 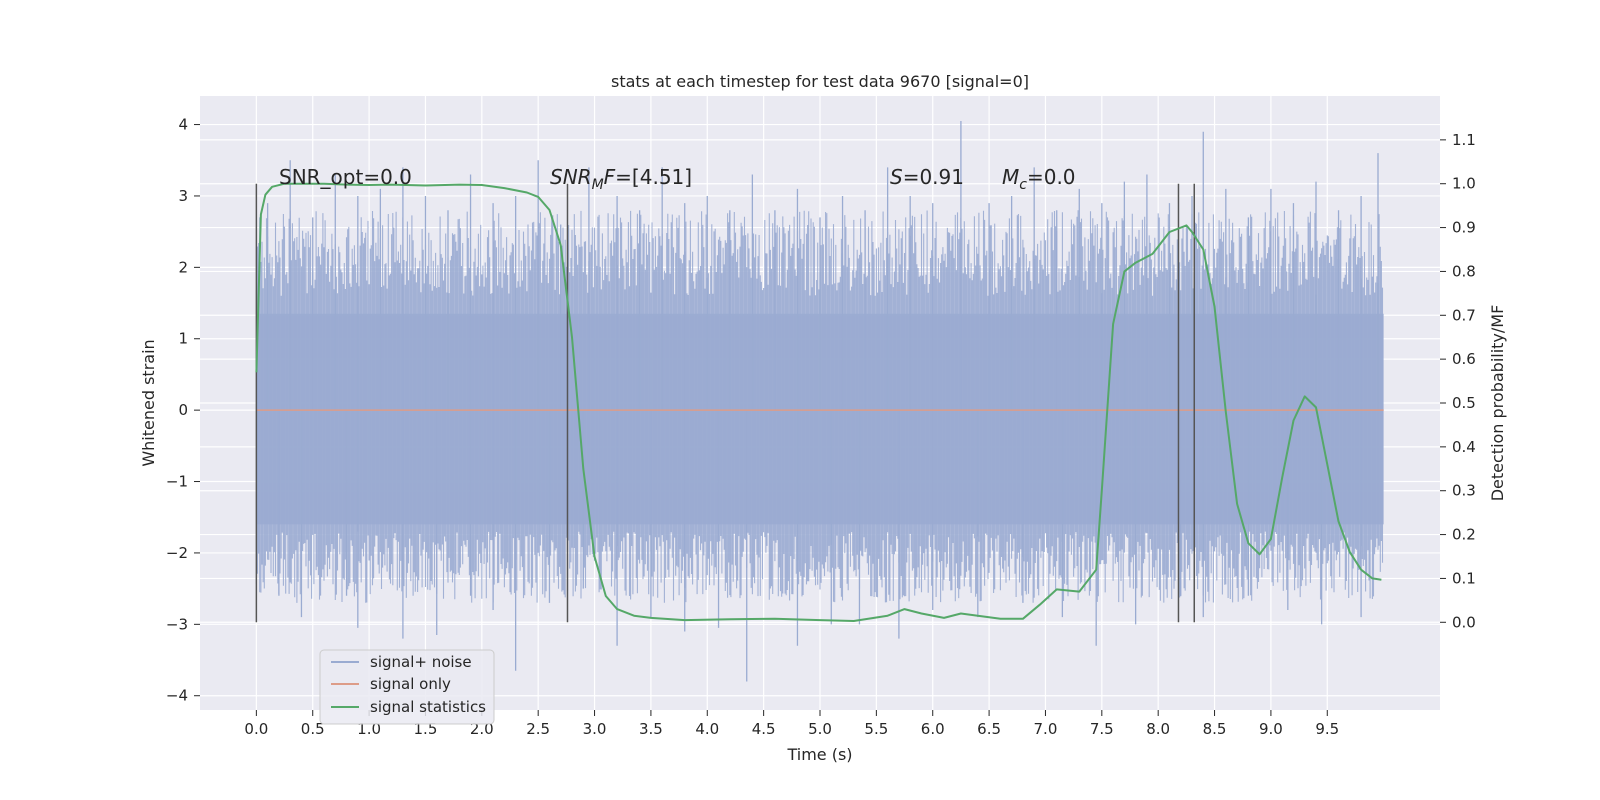 I want to click on y-tick-label: 1, so click(x=183, y=339).